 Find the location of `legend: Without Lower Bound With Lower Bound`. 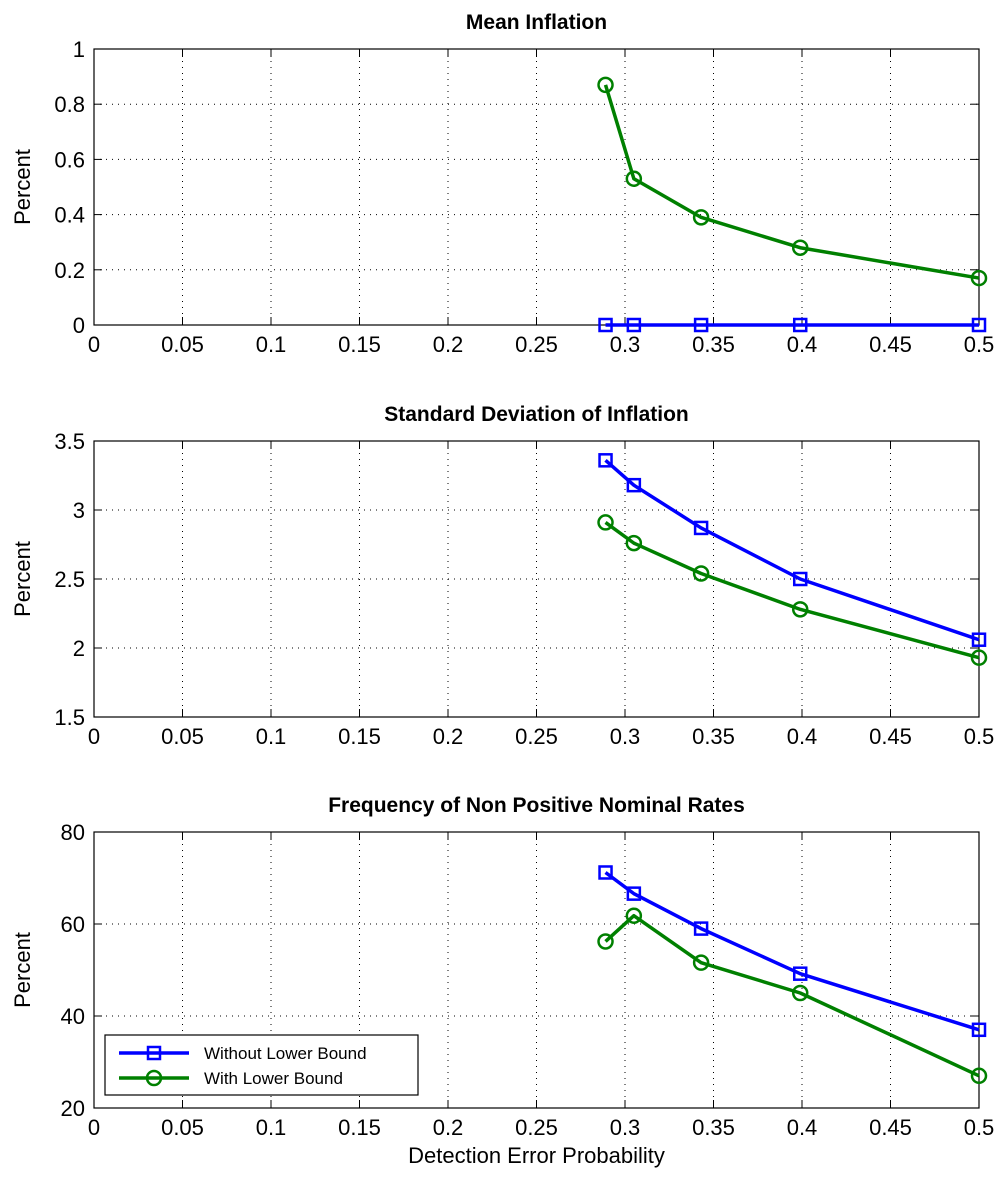

legend: Without Lower Bound With Lower Bound is located at coordinates (261, 1065).